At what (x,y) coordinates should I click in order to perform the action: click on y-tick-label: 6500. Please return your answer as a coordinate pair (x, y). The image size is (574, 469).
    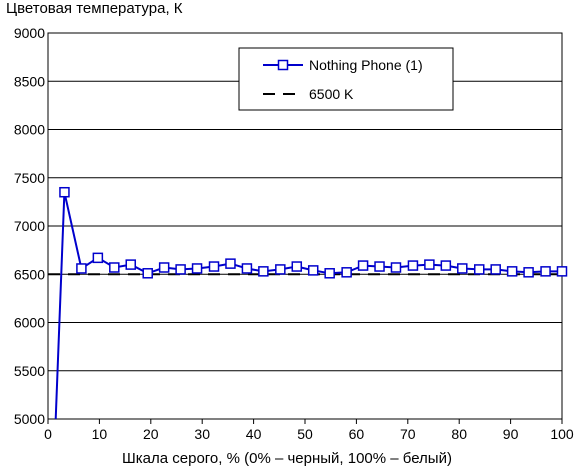
    Looking at the image, I should click on (29, 274).